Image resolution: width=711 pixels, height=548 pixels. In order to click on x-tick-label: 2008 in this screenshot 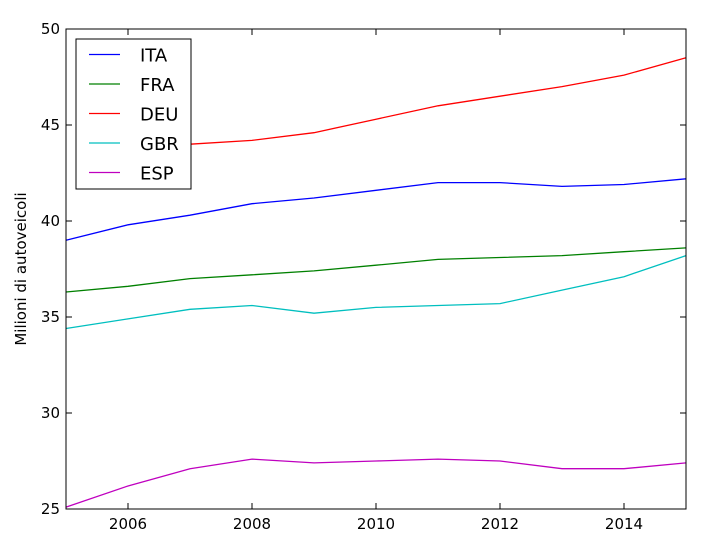, I will do `click(252, 524)`.